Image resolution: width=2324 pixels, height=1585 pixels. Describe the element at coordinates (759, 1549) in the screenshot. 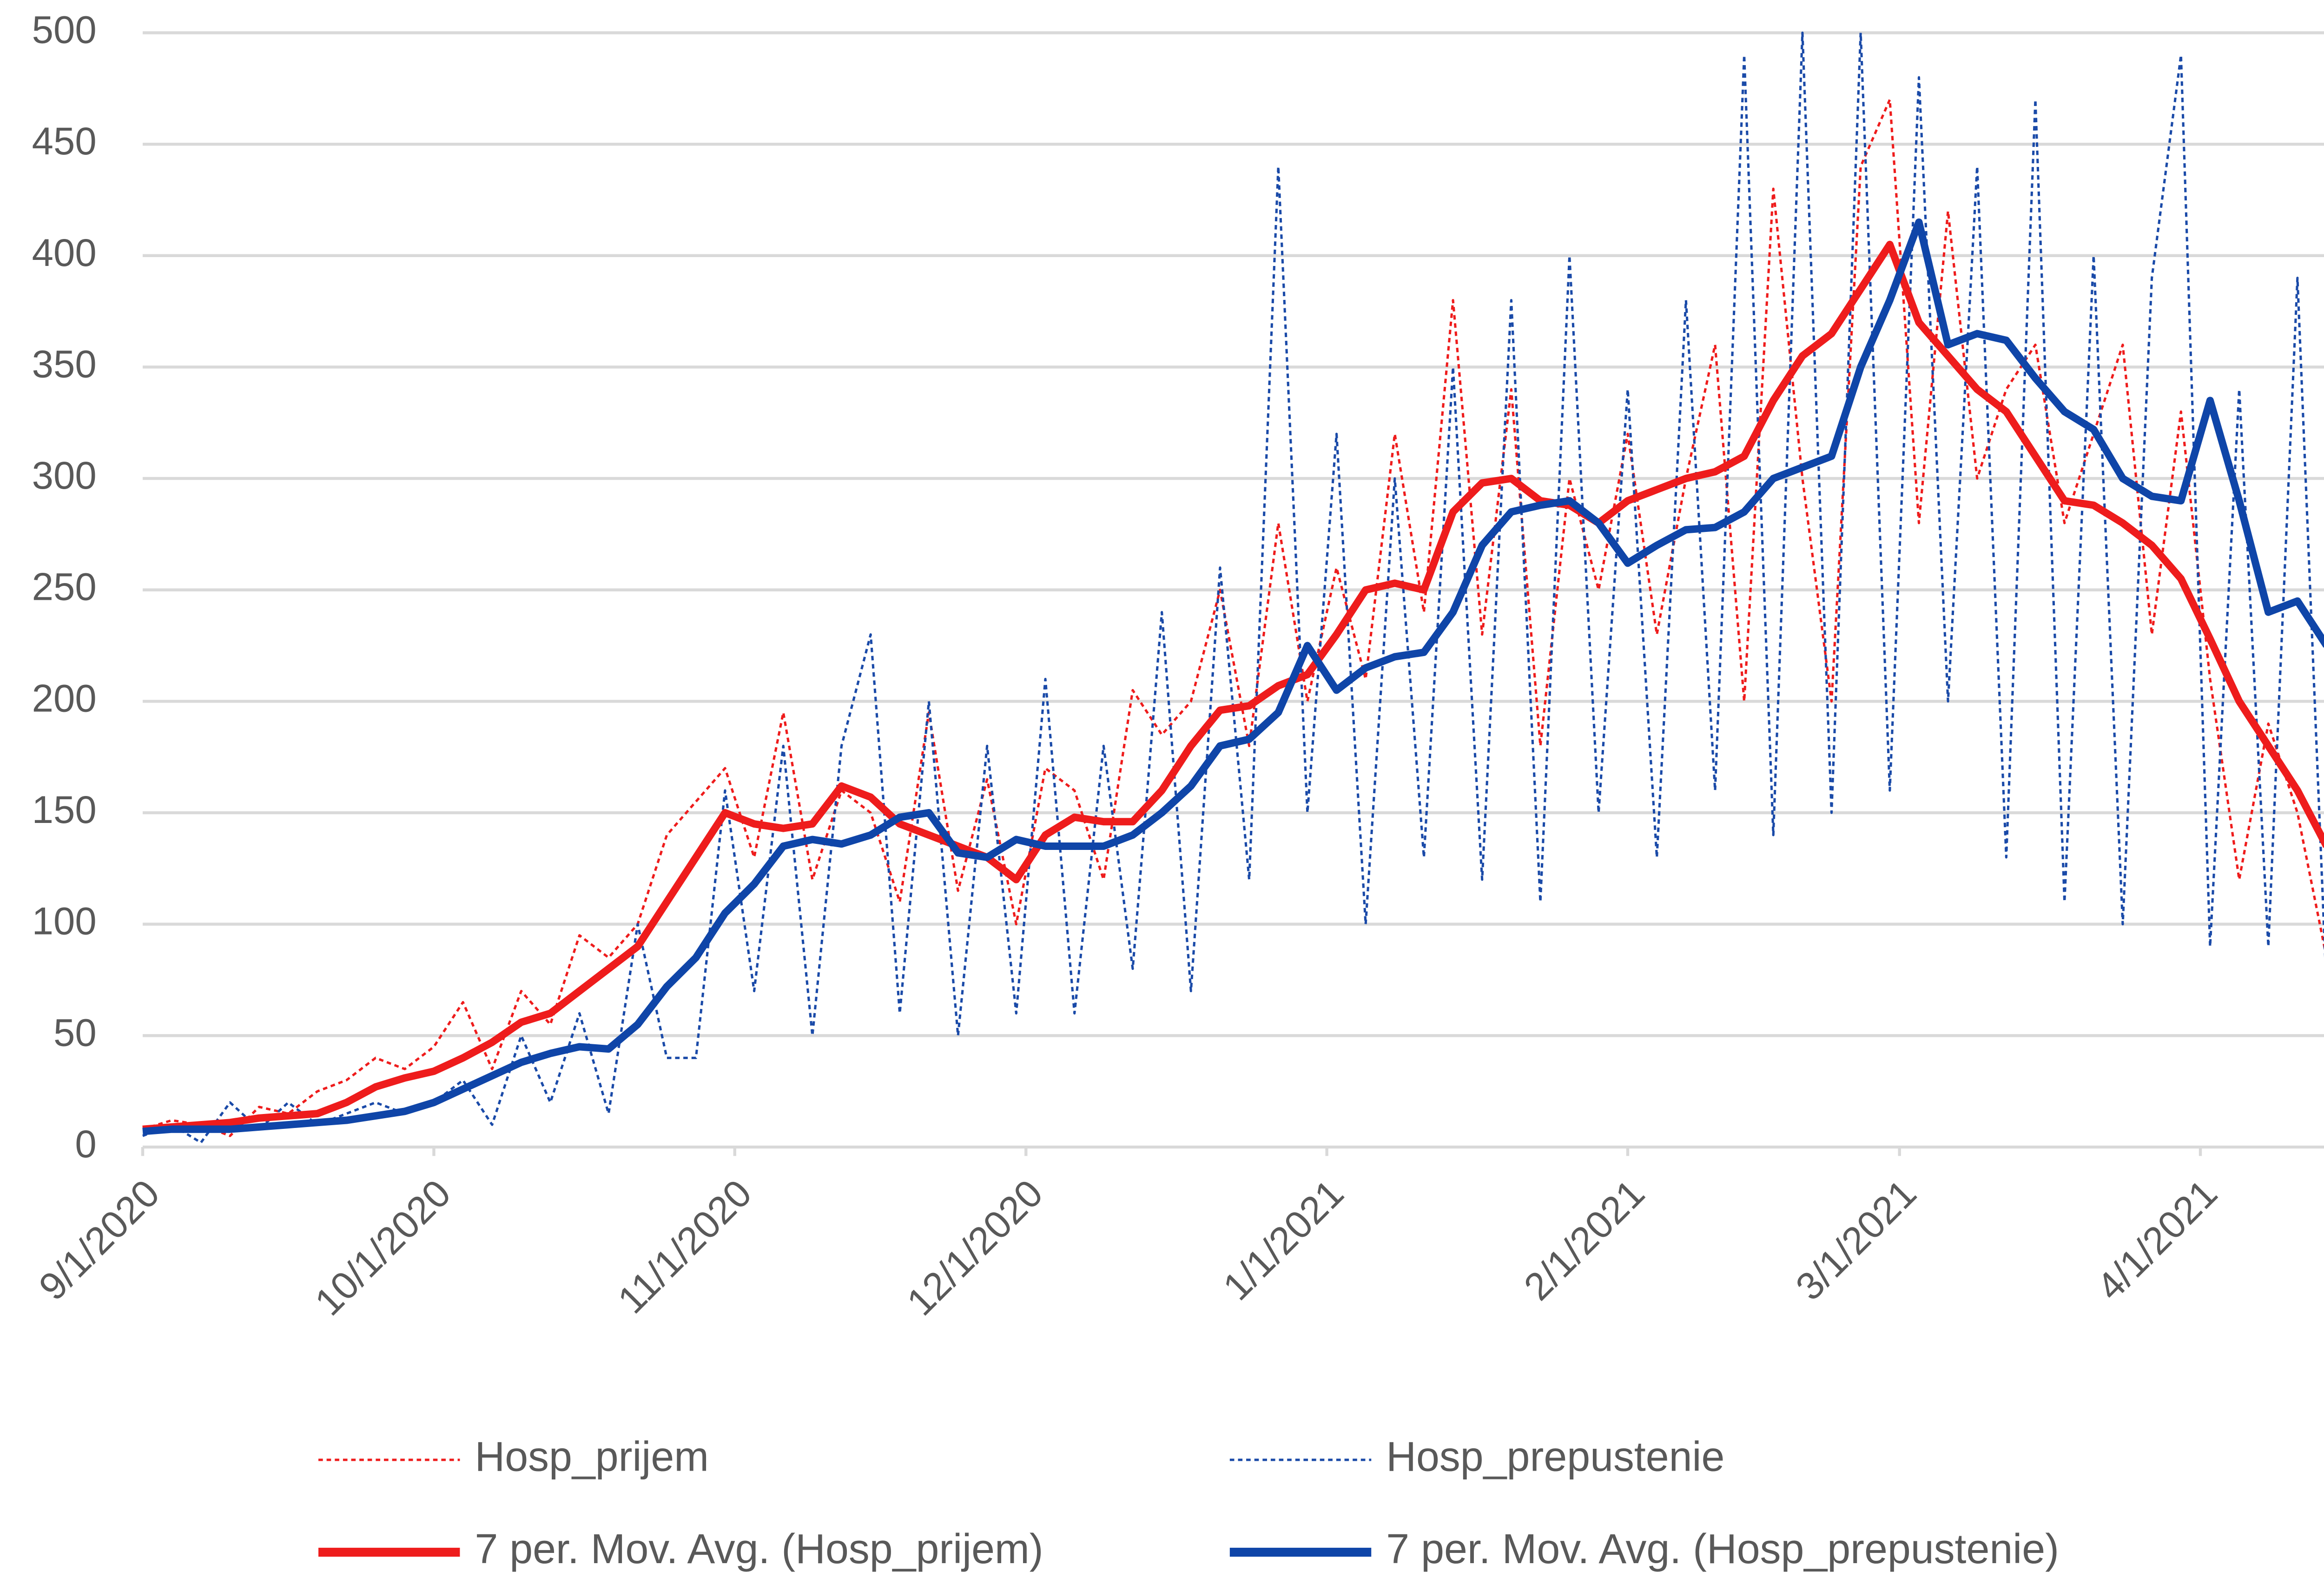

I see `legend-label: 7 per. Mov. Avg. (Hosp_prijem)` at that location.